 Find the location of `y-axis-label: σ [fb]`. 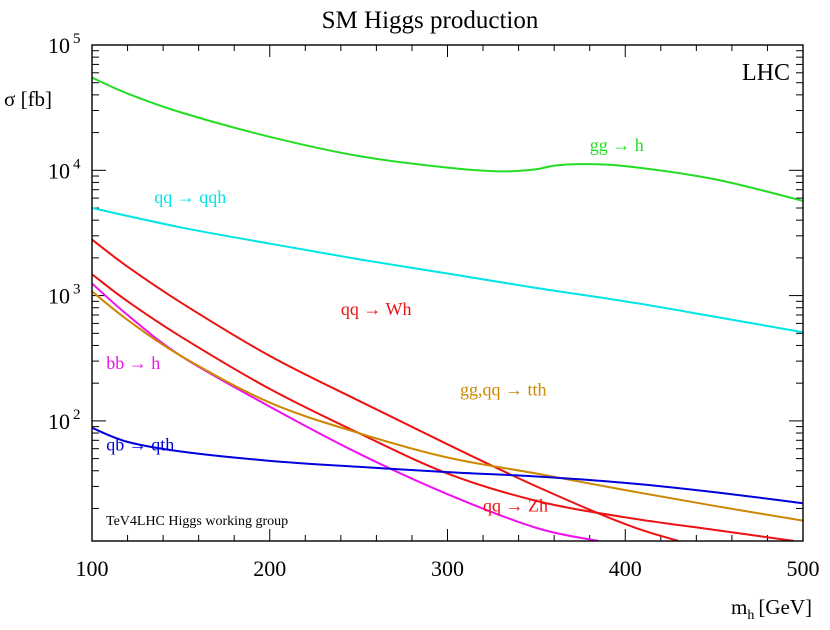

y-axis-label: σ [fb] is located at coordinates (28, 99).